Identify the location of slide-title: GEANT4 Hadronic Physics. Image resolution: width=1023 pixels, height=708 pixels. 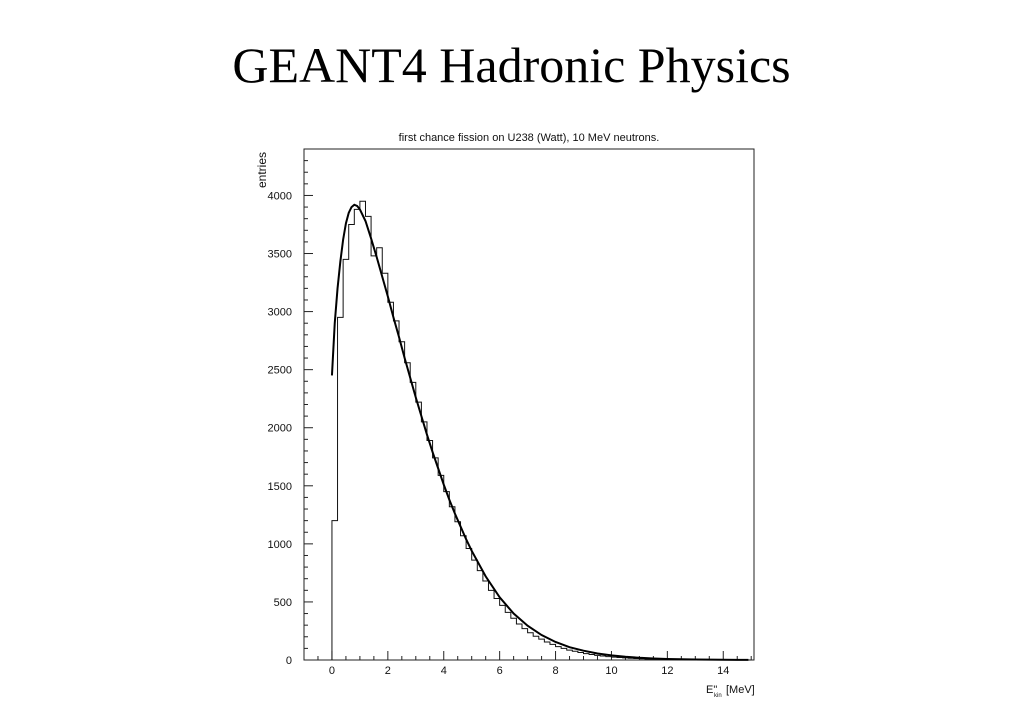
(511, 65).